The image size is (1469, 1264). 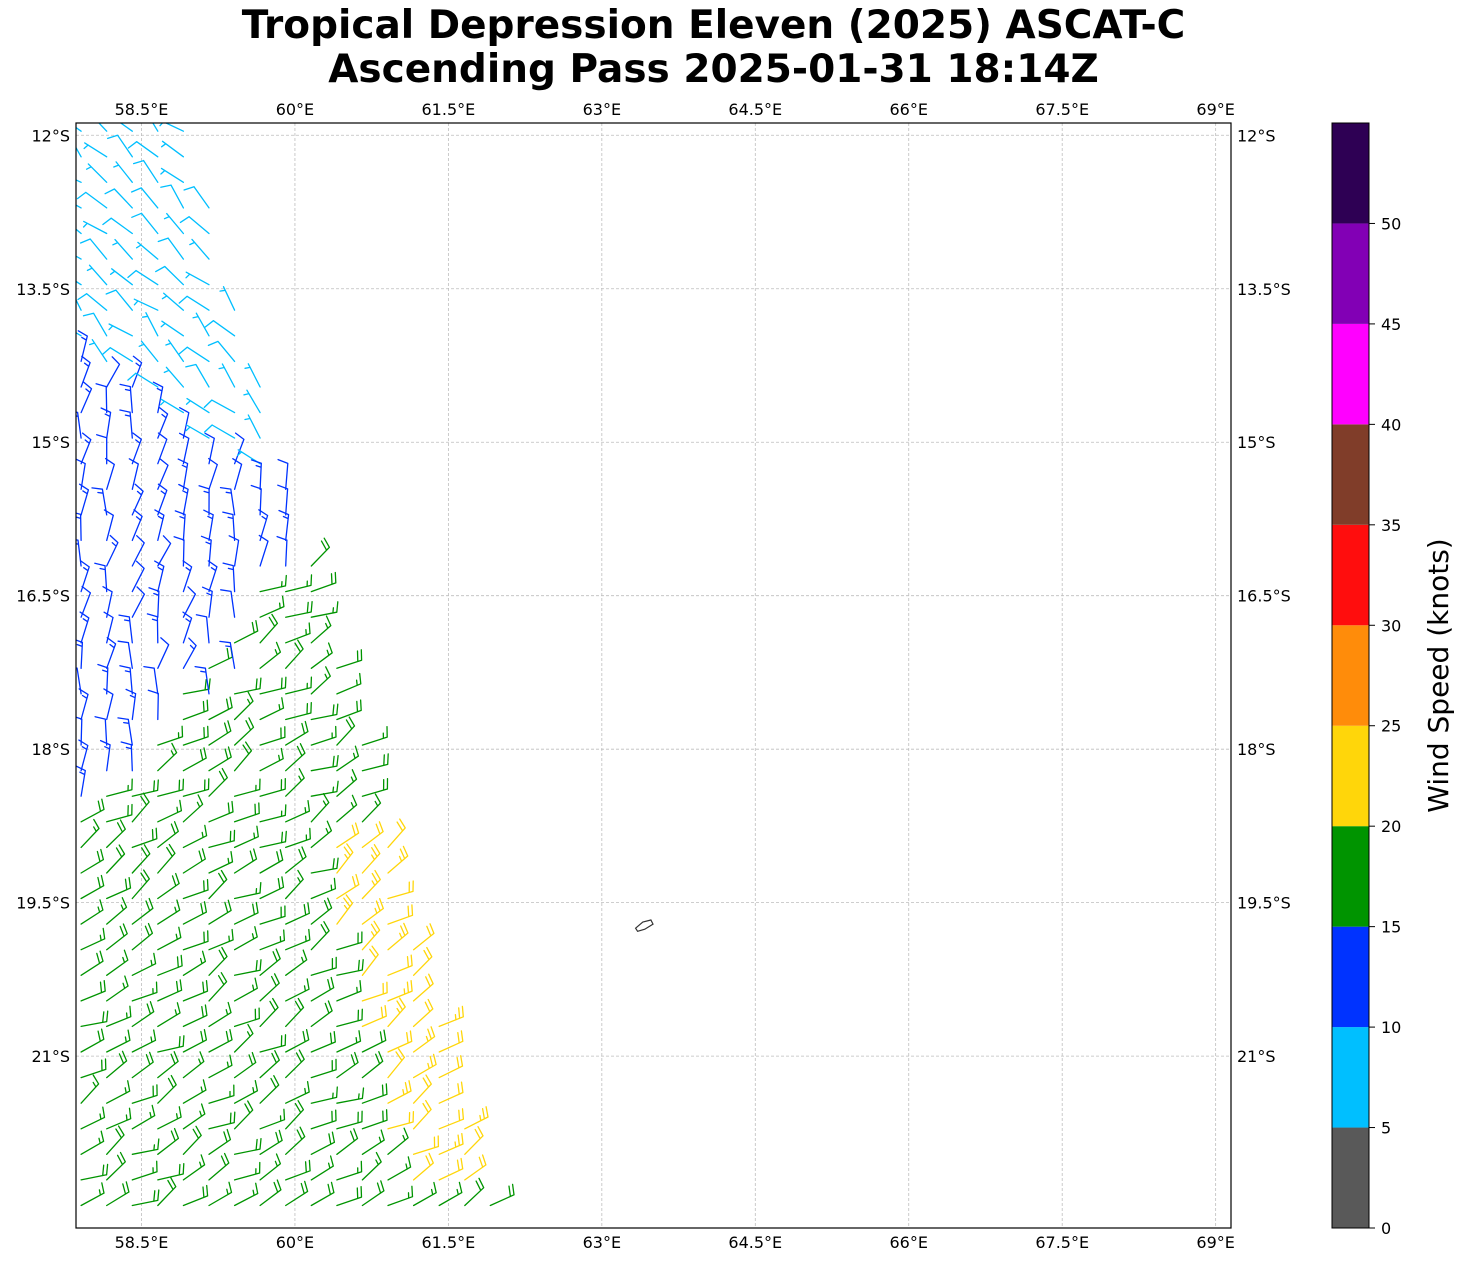 I want to click on lon-tick-label-bottom-2: 61.5°E, so click(x=449, y=1242).